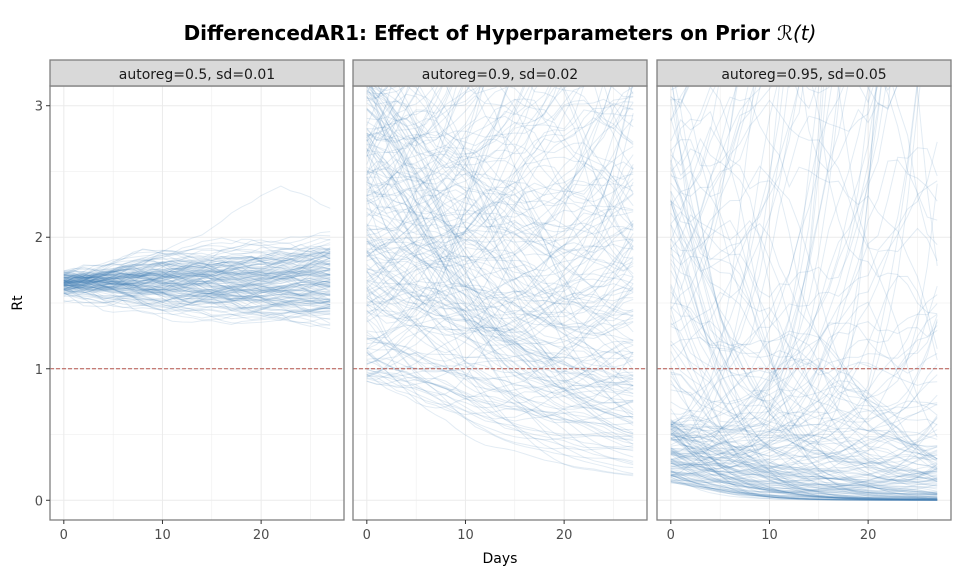 This screenshot has width=960, height=576. I want to click on y-tick-label: 0, so click(39, 501).